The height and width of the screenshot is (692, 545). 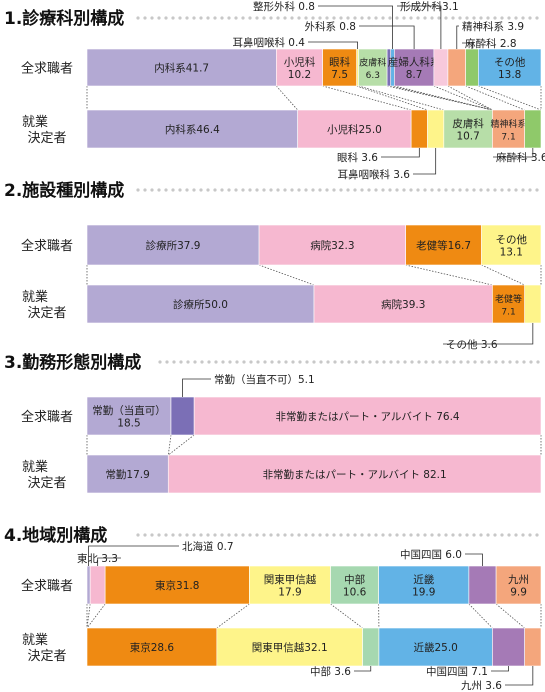 I want to click on row-label-applicants: 全求職者, so click(x=47, y=417).